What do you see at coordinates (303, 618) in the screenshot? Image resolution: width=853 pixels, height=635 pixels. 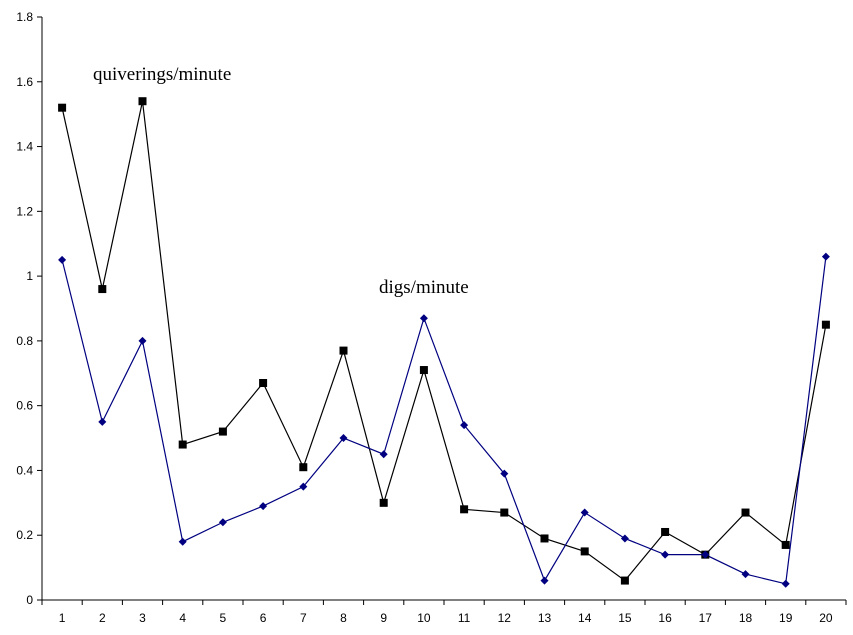 I see `x-tick-label: 7` at bounding box center [303, 618].